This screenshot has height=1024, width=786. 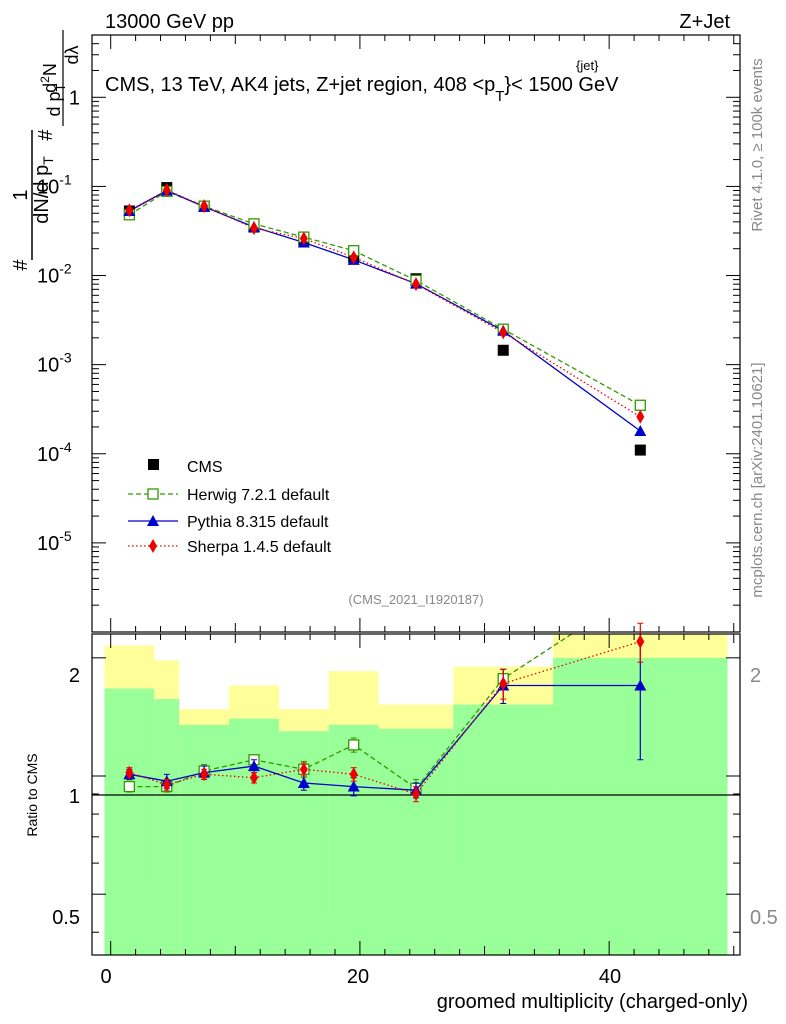 What do you see at coordinates (72, 54) in the screenshot?
I see `ylabel-dlambda: dλ` at bounding box center [72, 54].